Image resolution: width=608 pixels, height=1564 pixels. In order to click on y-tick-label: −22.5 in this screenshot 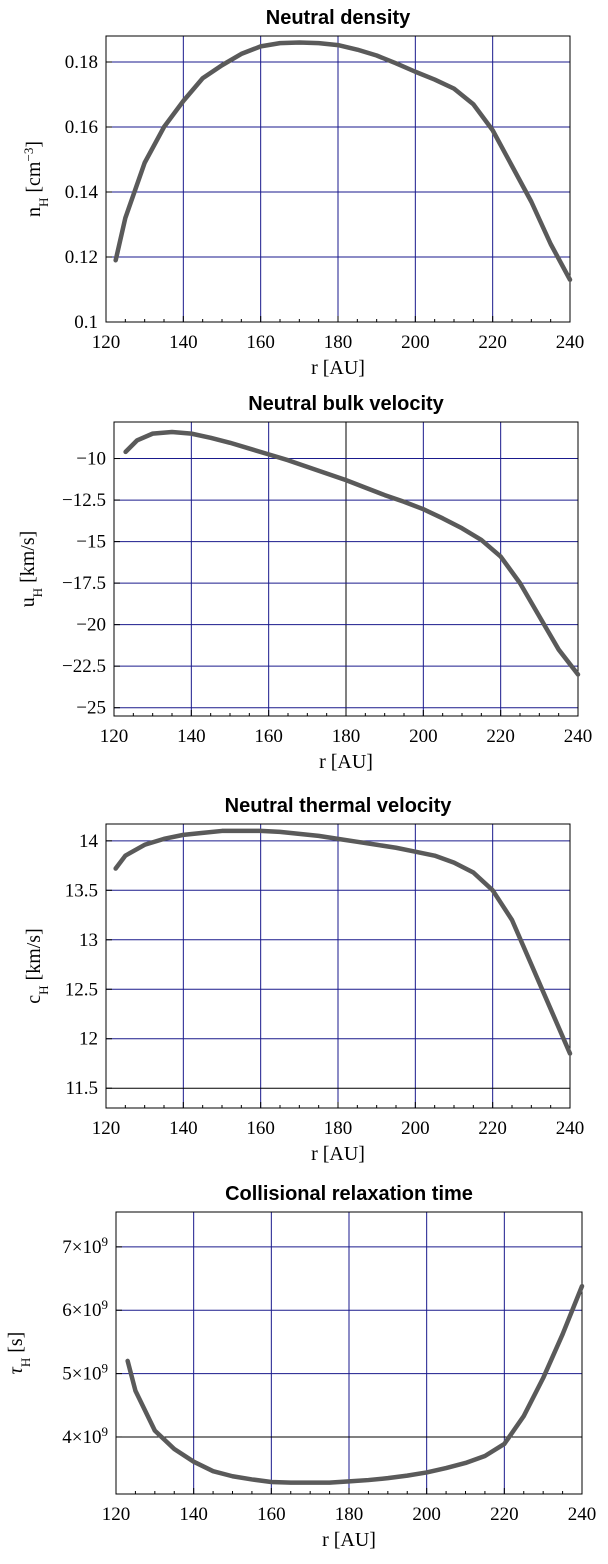, I will do `click(84, 666)`.